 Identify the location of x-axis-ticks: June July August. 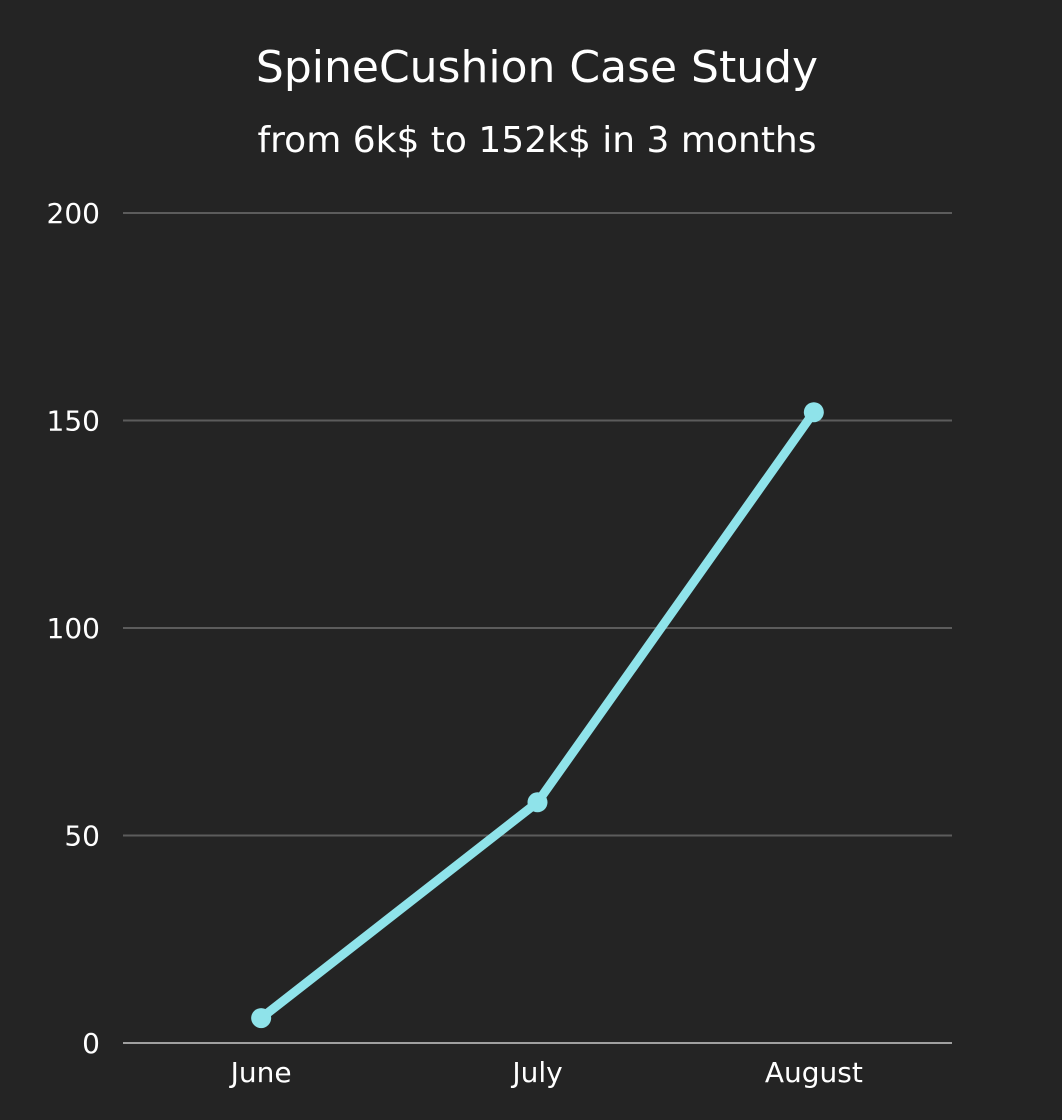
(546, 1072).